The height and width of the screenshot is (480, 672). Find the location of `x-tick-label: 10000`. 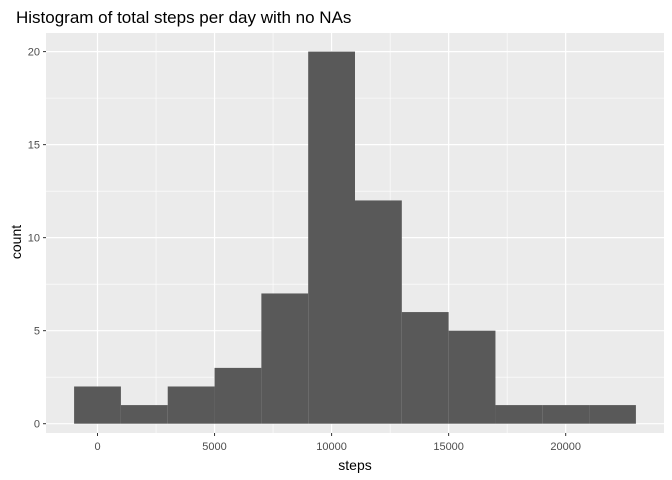

x-tick-label: 10000 is located at coordinates (331, 447).